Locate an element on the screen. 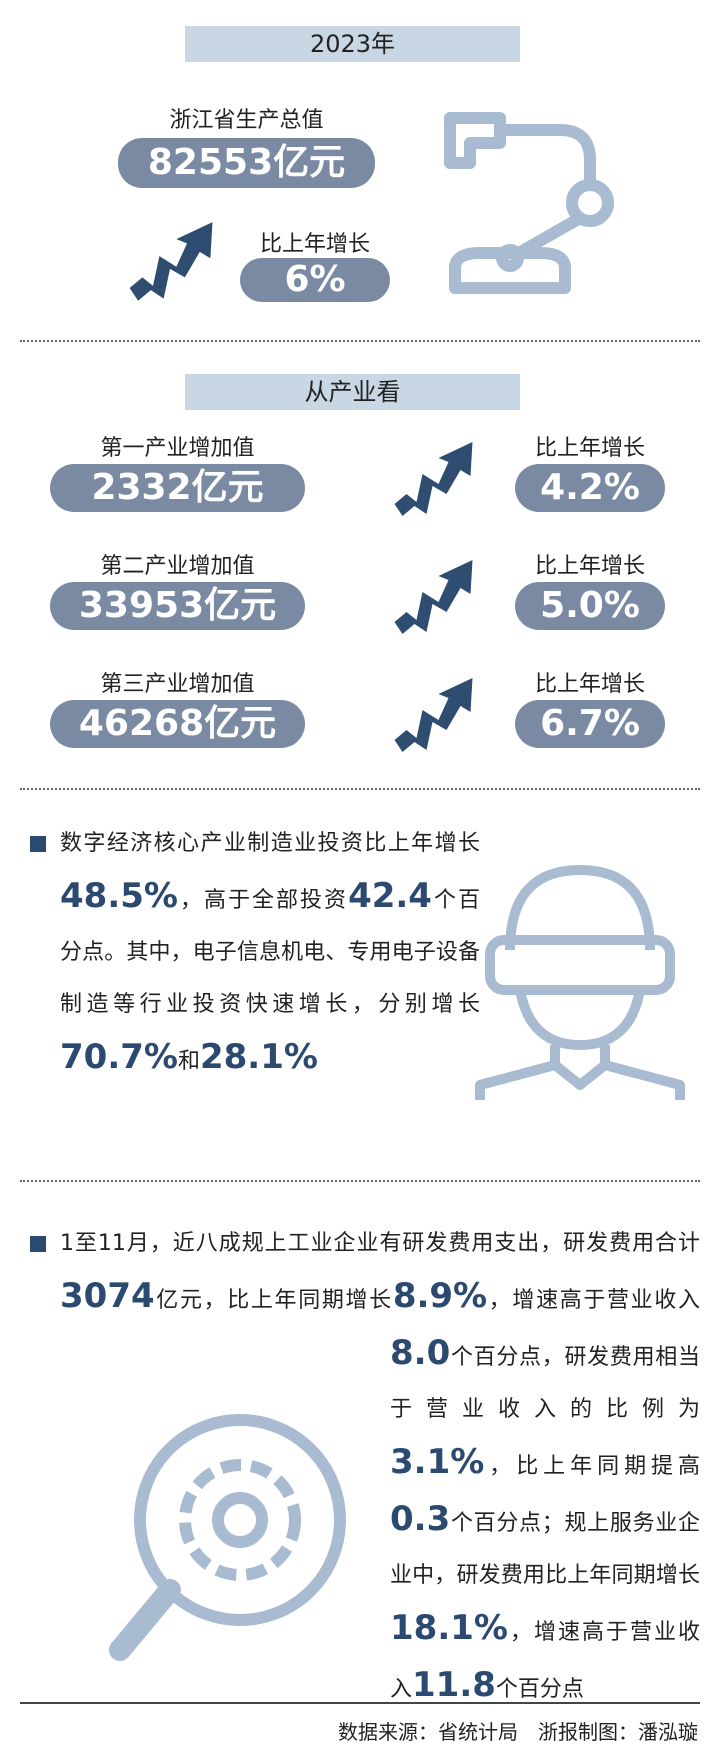 This screenshot has height=1754, width=720. highlight-number: 18.1% is located at coordinates (449, 1628).